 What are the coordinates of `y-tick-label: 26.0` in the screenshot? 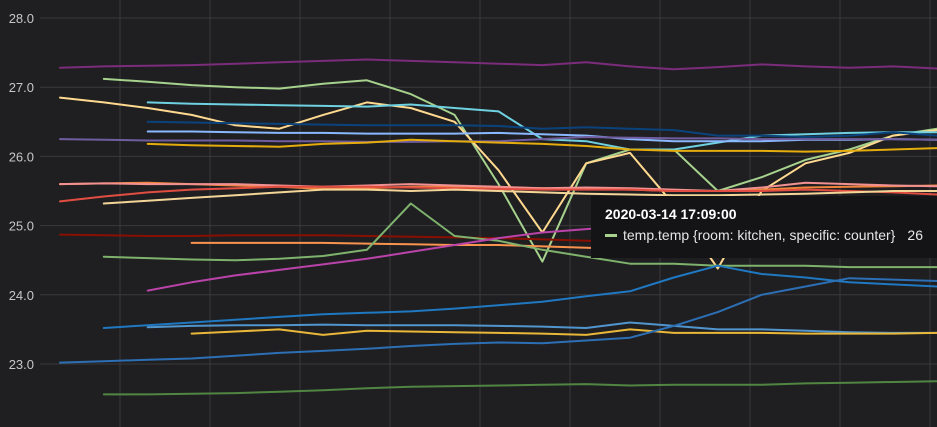 It's located at (21, 156).